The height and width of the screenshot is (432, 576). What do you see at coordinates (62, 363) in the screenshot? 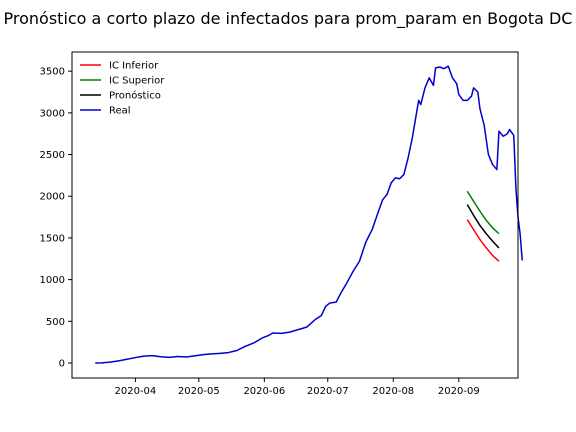
I see `y-tick-label: 0` at bounding box center [62, 363].